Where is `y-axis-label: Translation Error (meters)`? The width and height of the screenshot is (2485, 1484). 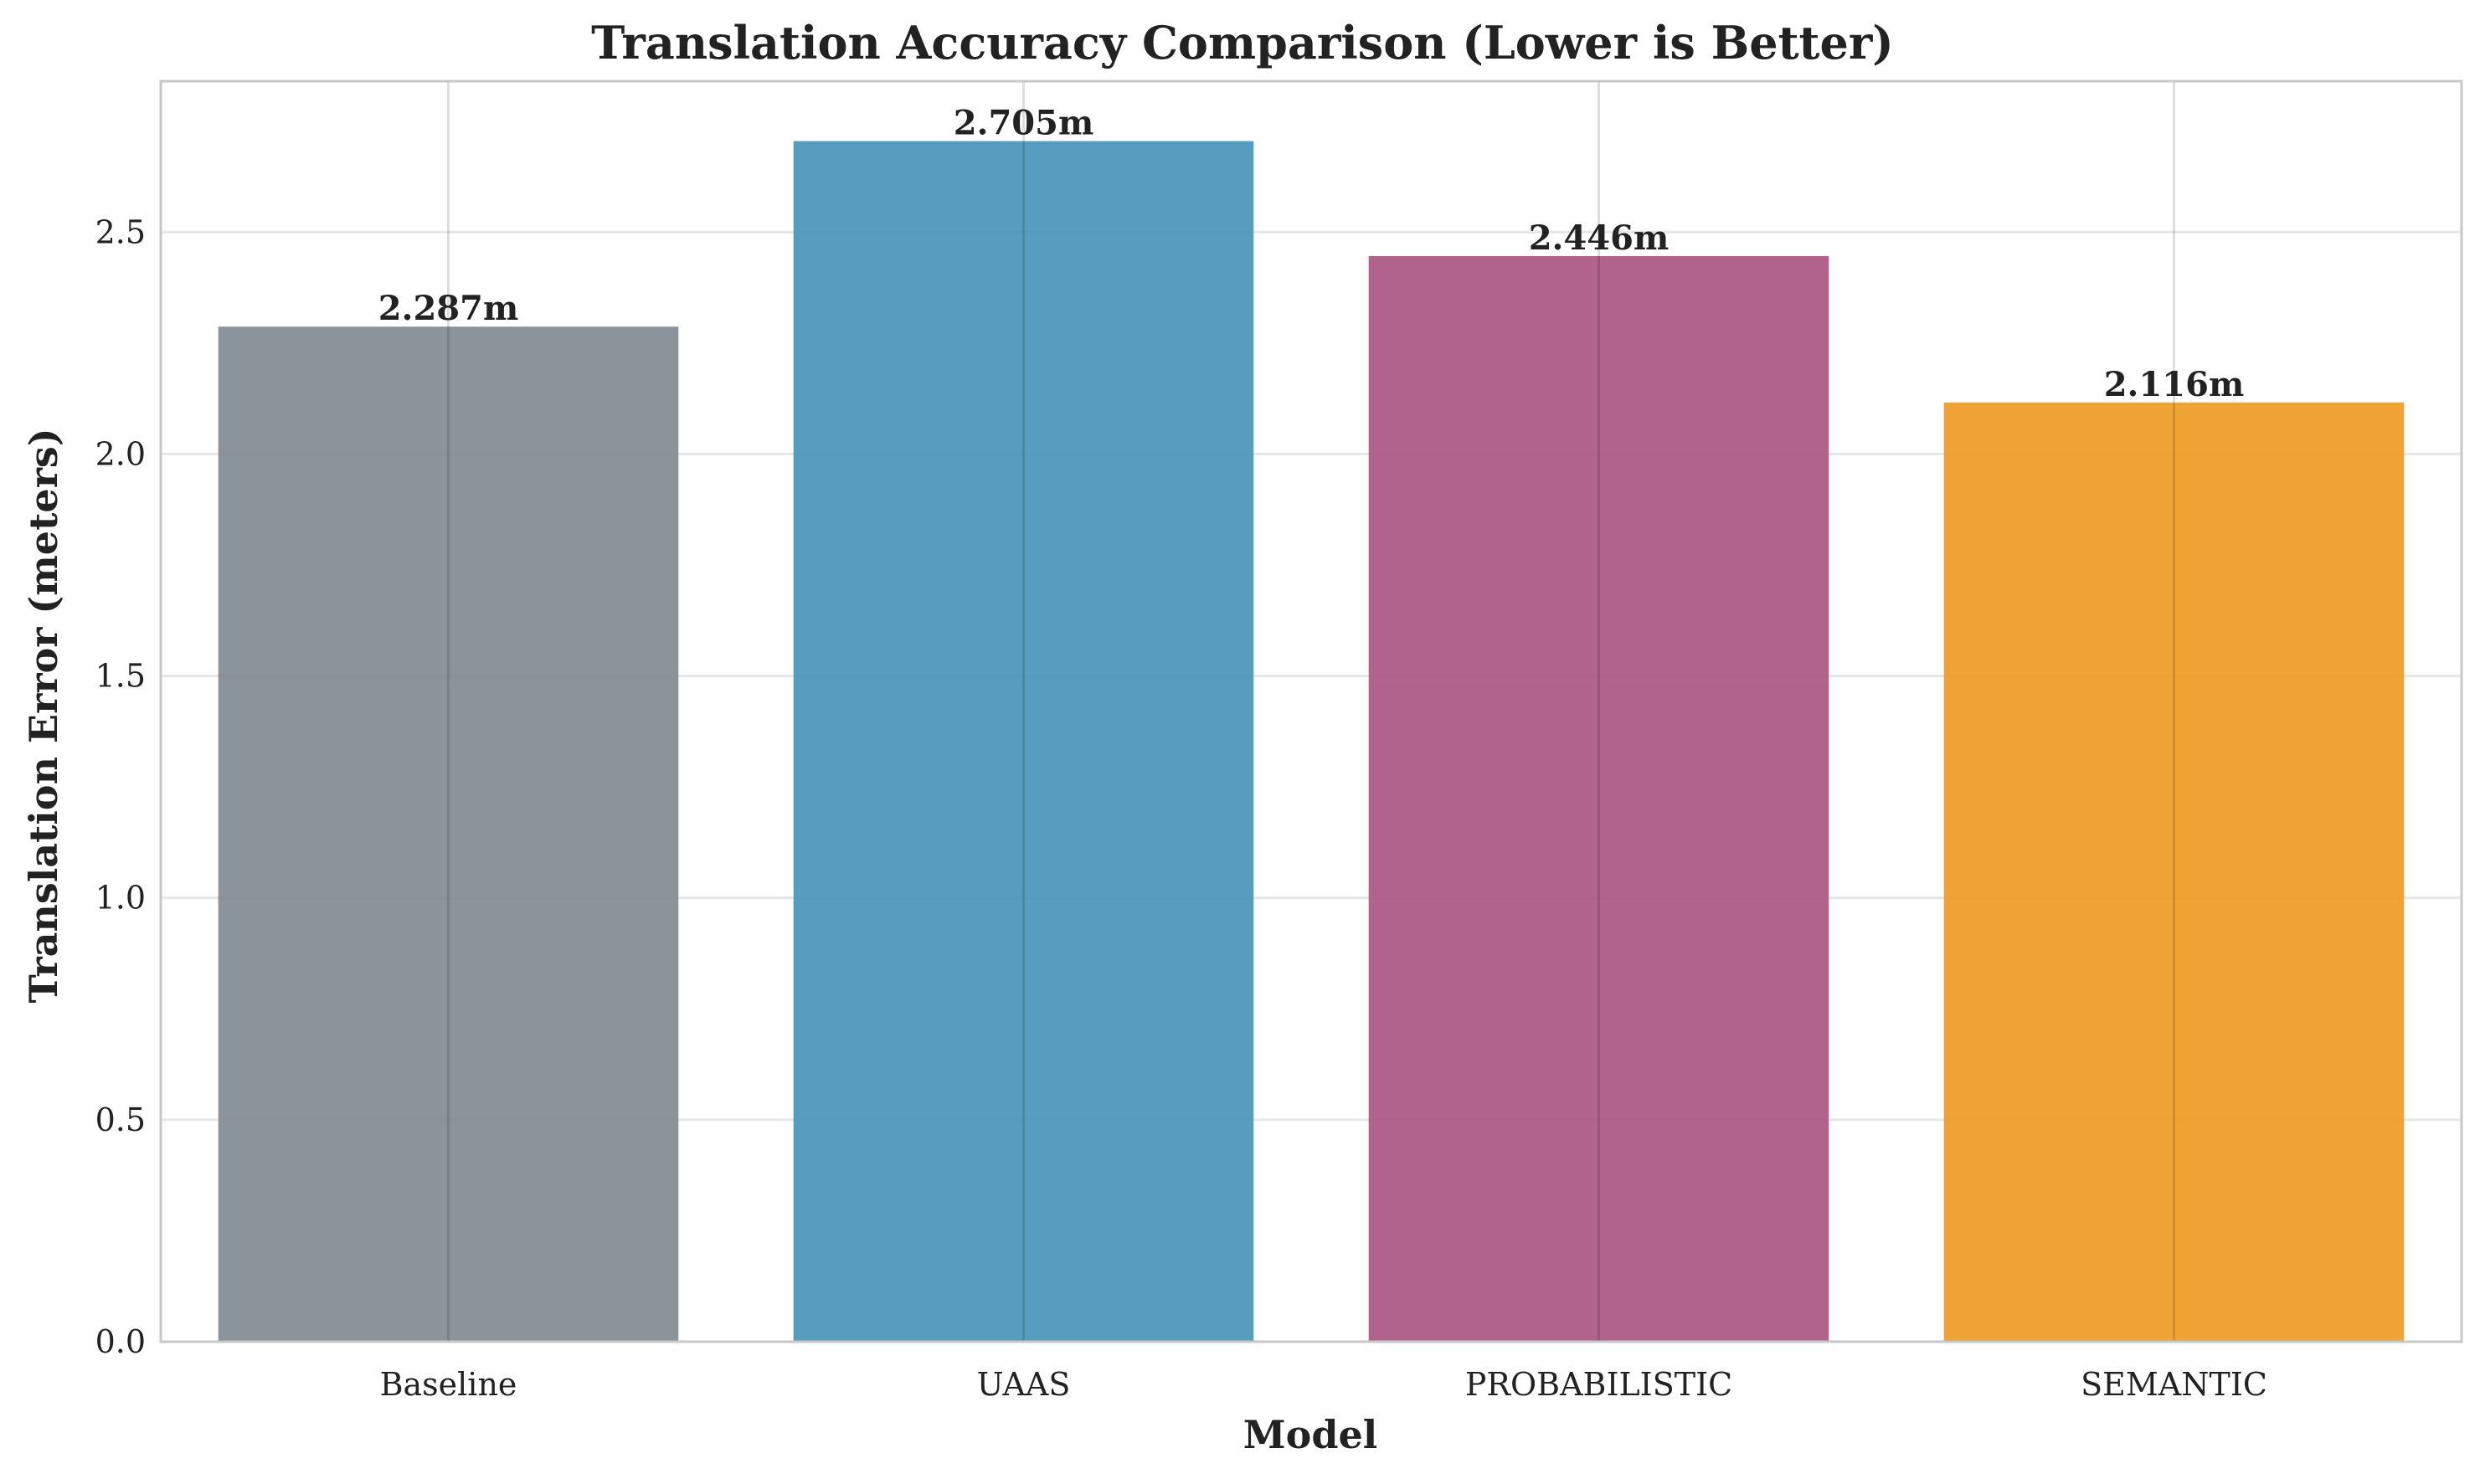
y-axis-label: Translation Error (meters) is located at coordinates (43, 716).